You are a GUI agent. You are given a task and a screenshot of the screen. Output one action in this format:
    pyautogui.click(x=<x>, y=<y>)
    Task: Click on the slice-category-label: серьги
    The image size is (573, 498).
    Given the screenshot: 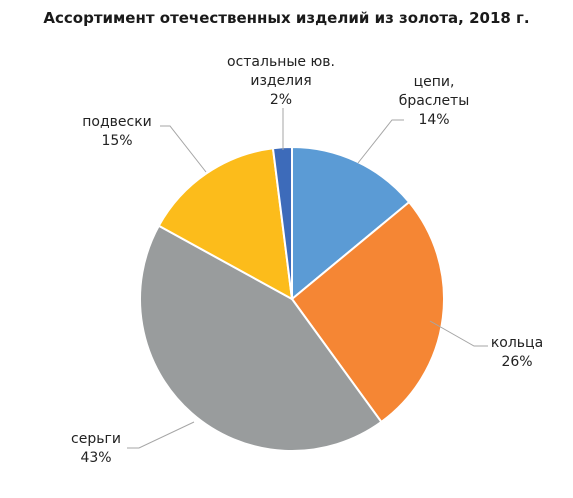 What is the action you would take?
    pyautogui.click(x=96, y=439)
    